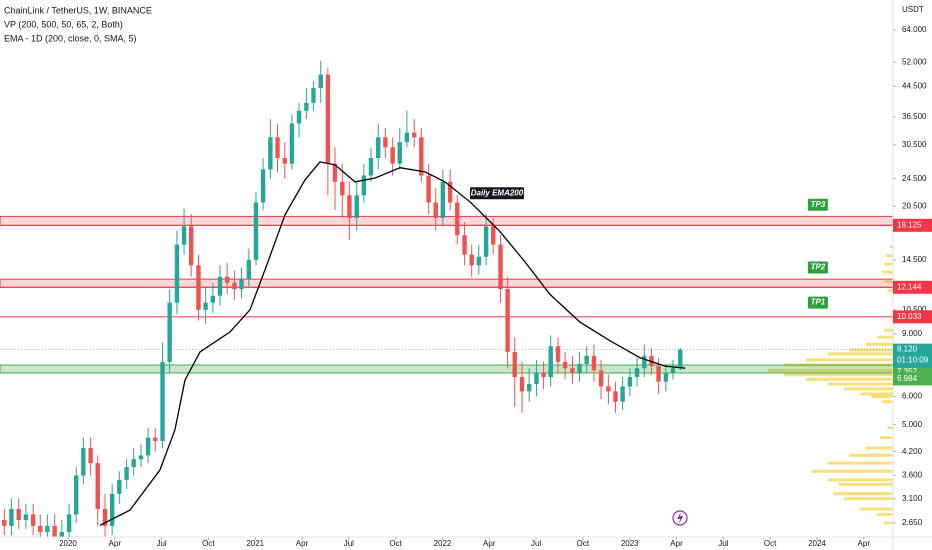 This screenshot has width=932, height=550. I want to click on x-tick-label: 2024, so click(817, 543).